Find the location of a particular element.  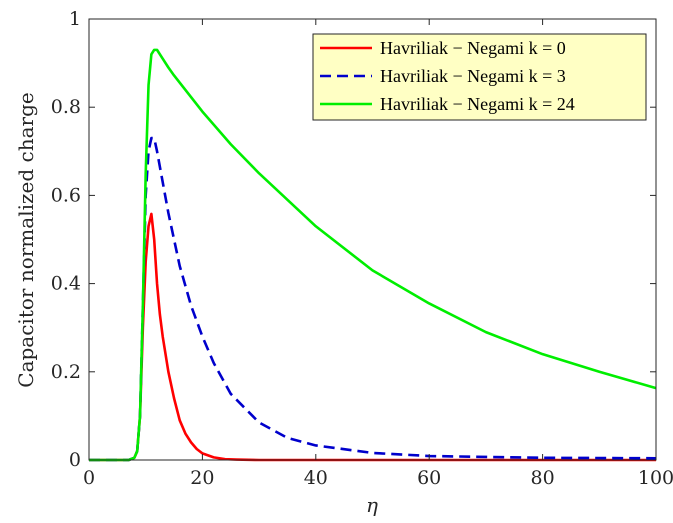

legend-label-1: Havriliak − Negami k = 3 is located at coordinates (473, 76).